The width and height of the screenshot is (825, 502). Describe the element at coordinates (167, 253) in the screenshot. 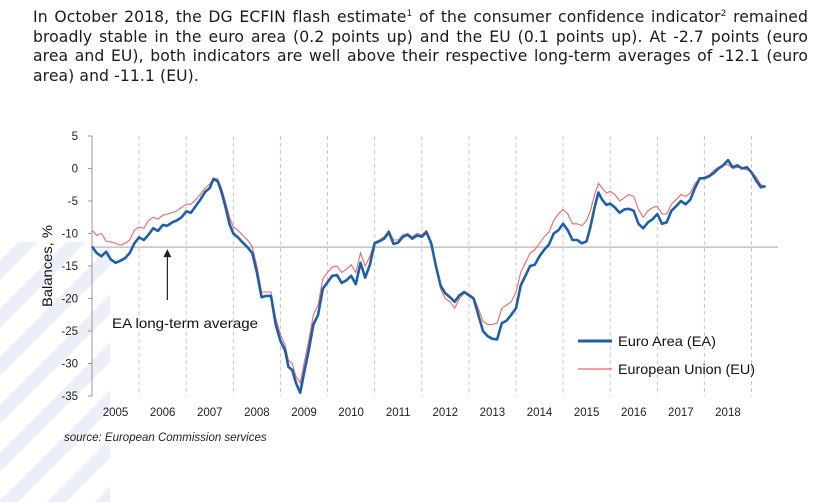

I see `annotation-arrow-head` at that location.